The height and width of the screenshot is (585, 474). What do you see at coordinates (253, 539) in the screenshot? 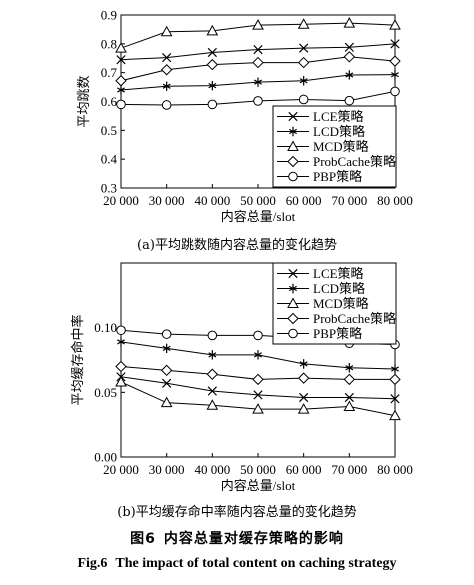
I see `figure-title-cn-text: 内容总量对缓存策略的影响` at bounding box center [253, 539].